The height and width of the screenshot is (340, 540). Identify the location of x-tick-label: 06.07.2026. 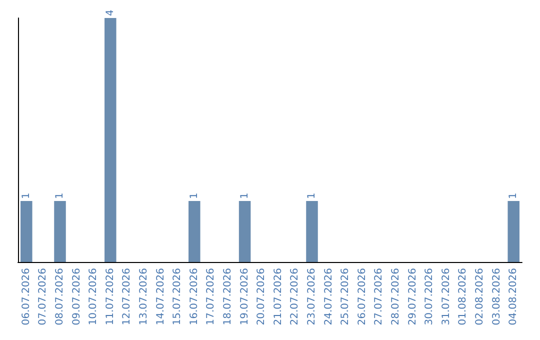
(26, 297).